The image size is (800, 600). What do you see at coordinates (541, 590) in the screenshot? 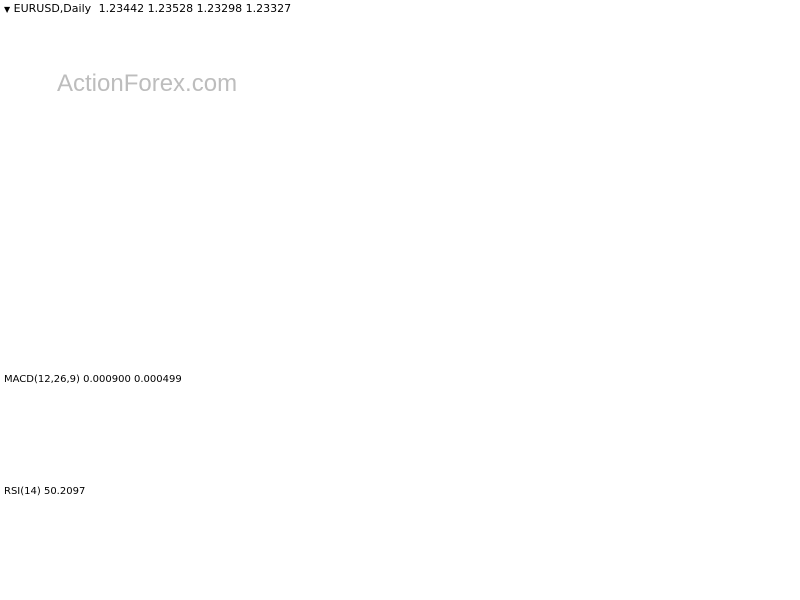
I see `x-tick-label: 9 Nov 2017` at bounding box center [541, 590].